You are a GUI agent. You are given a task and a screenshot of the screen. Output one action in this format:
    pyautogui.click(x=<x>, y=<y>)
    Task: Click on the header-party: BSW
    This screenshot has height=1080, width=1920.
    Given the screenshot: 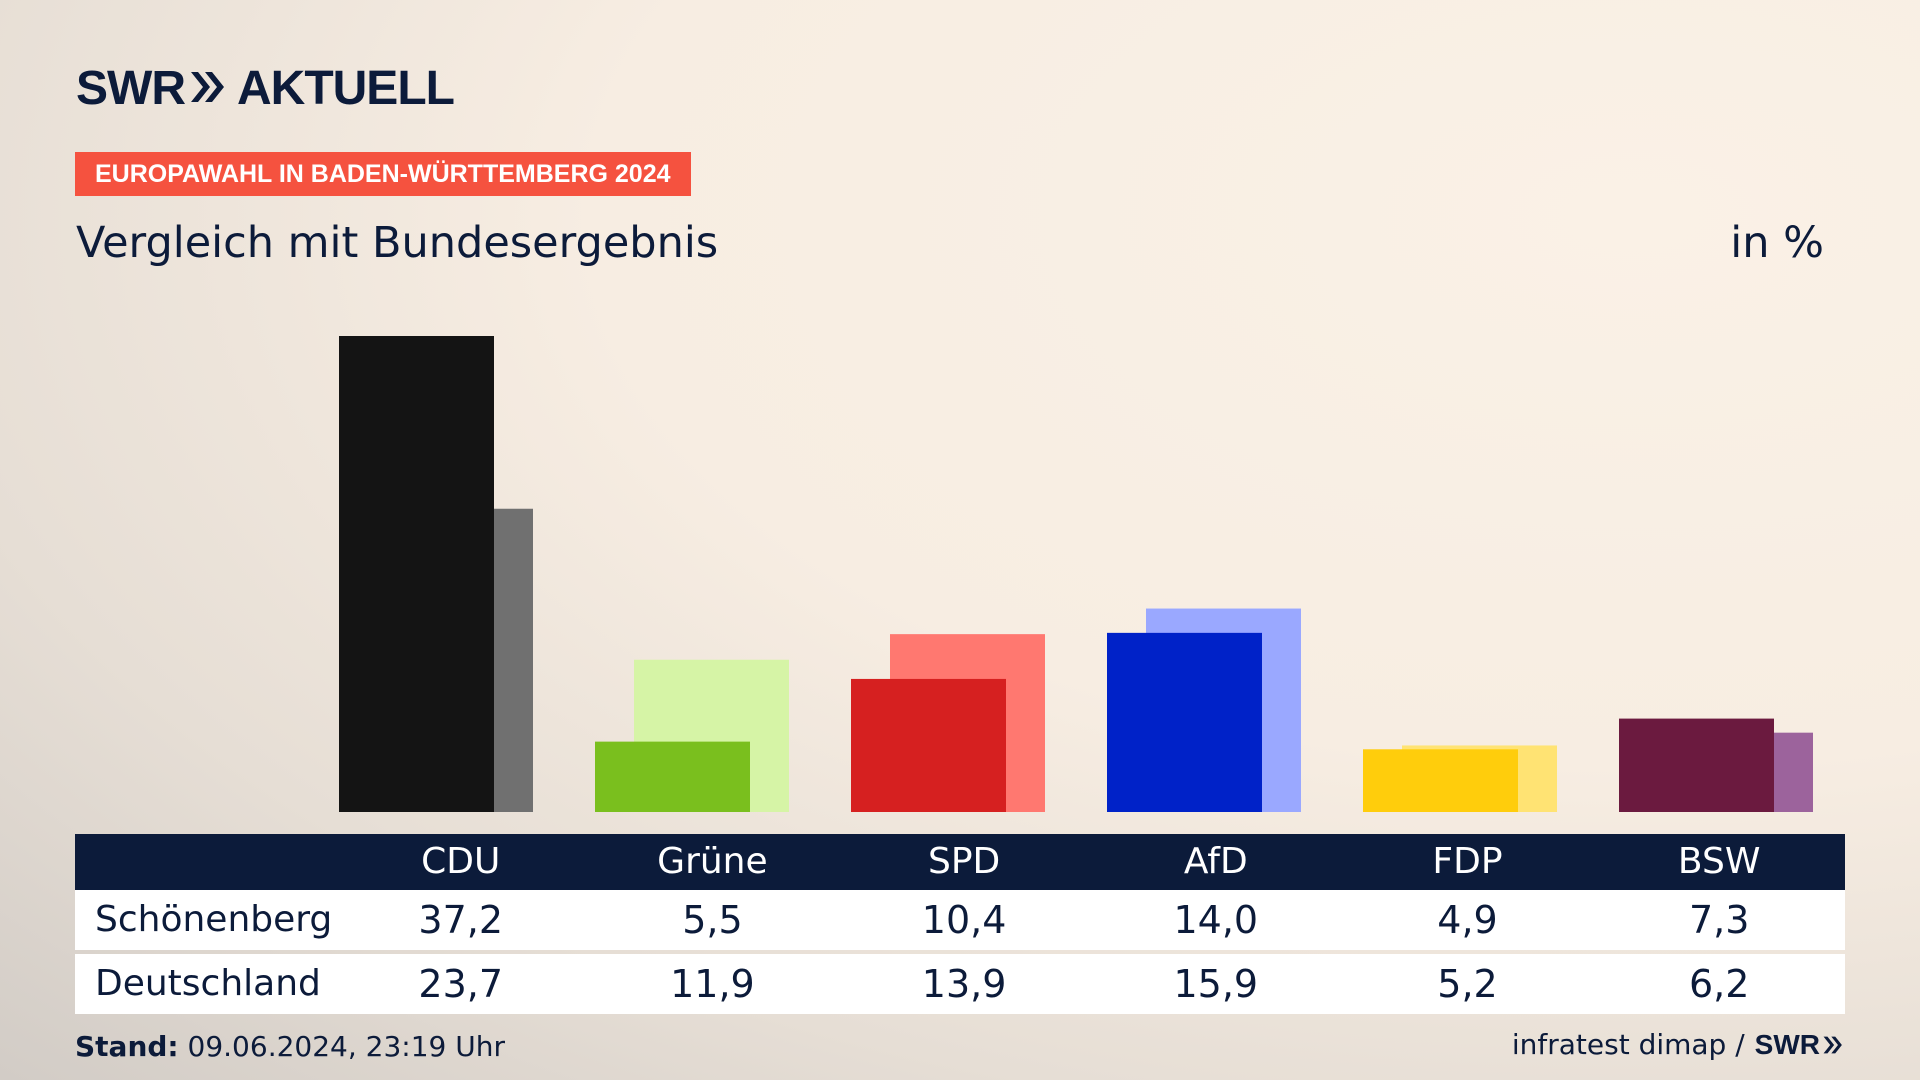 What is the action you would take?
    pyautogui.click(x=1719, y=861)
    